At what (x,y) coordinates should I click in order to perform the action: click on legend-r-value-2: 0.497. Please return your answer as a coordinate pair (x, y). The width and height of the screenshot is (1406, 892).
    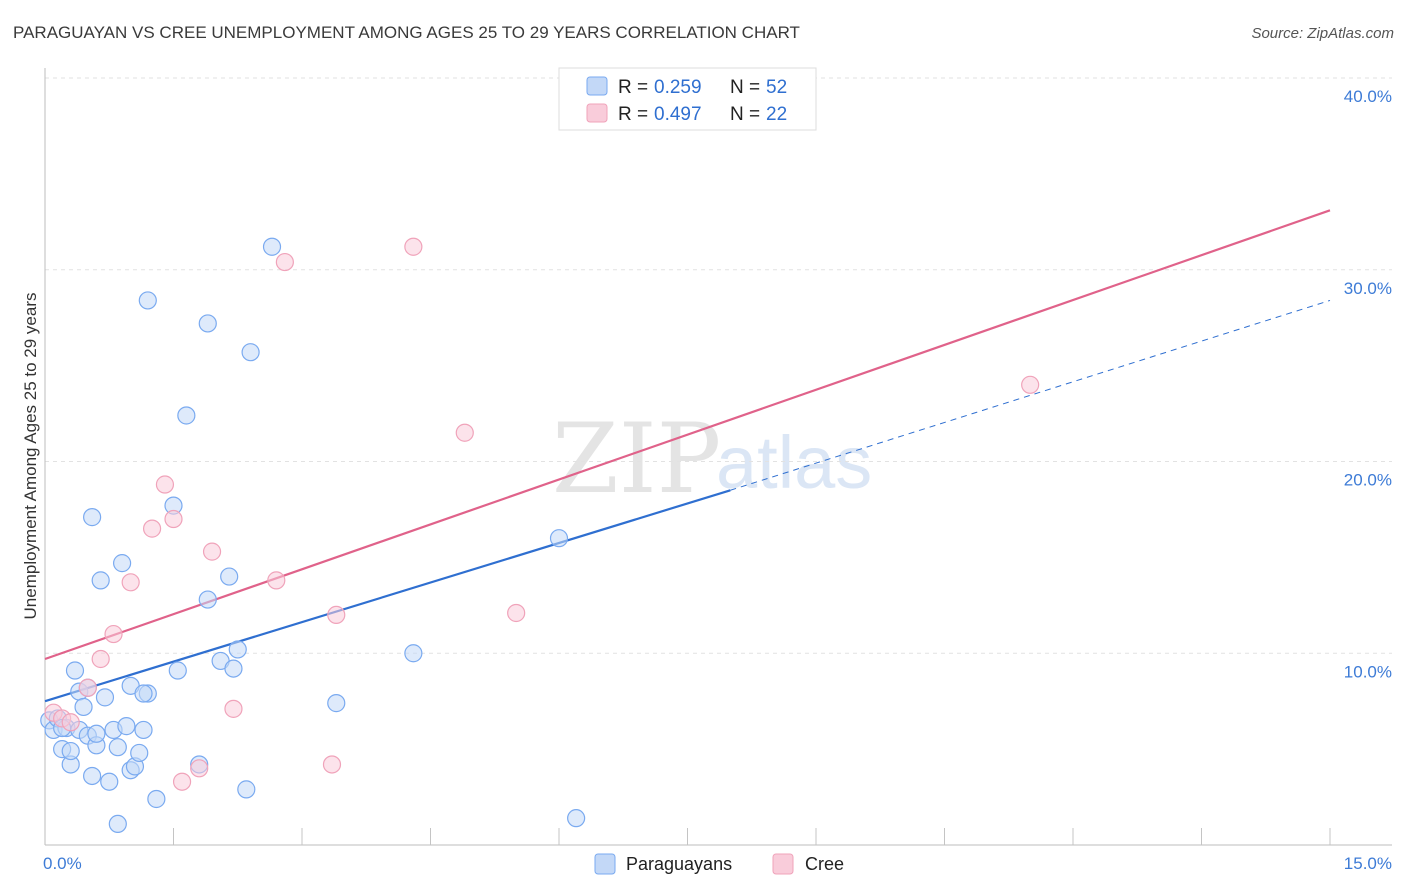
    Looking at the image, I should click on (678, 114).